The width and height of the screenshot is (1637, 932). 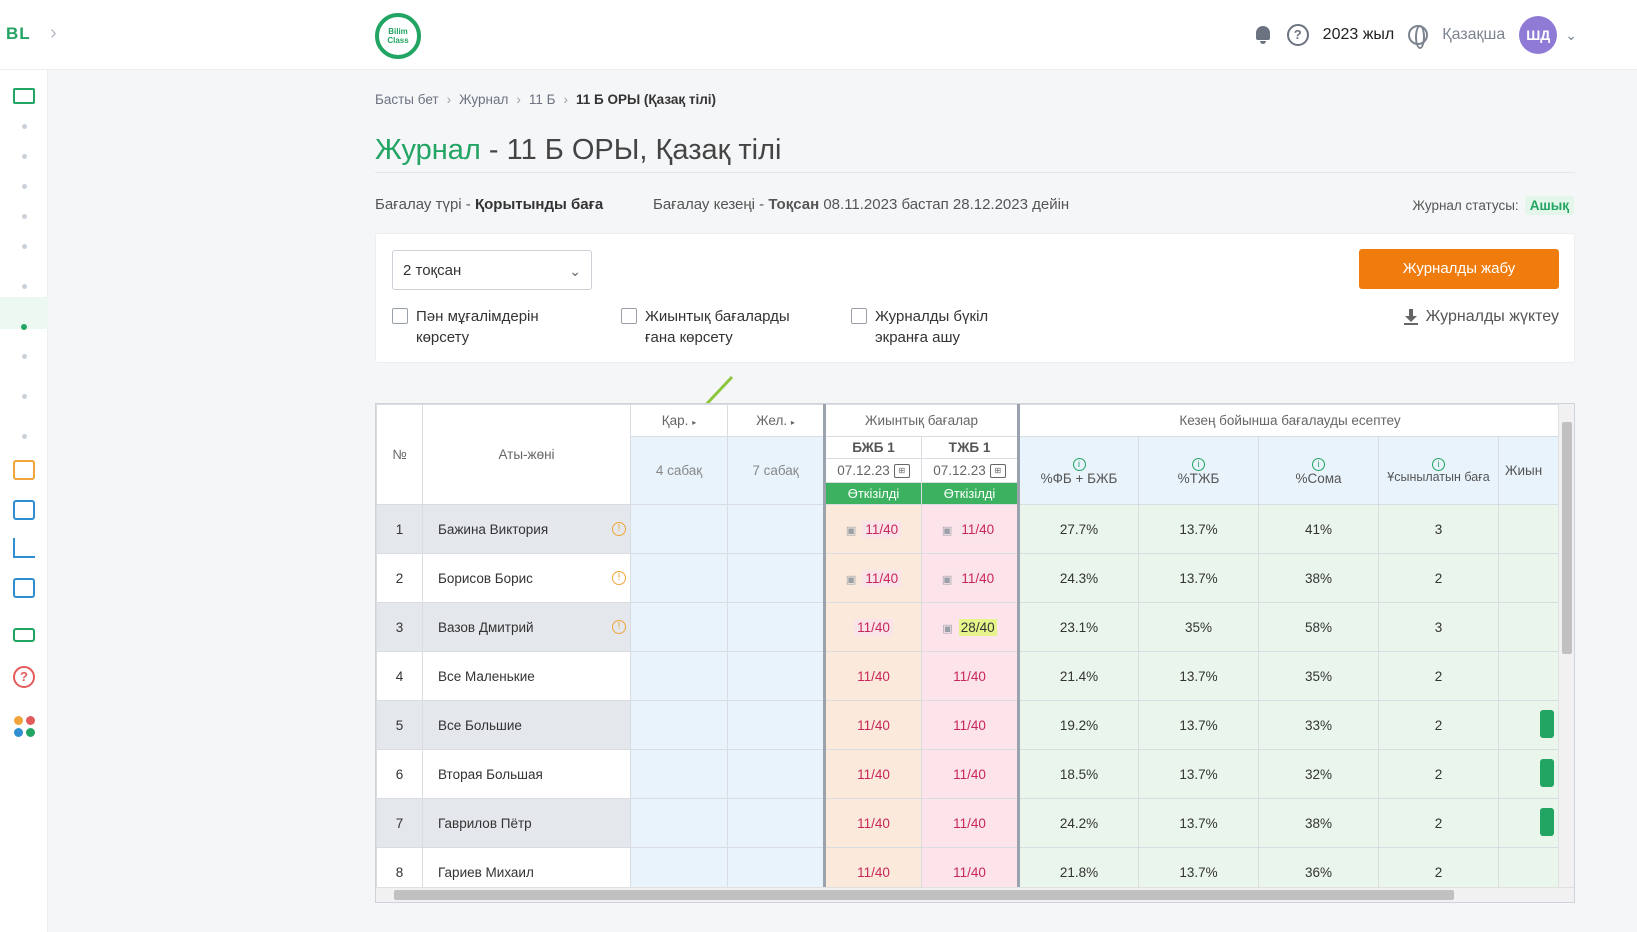 I want to click on student-name: Вазов Дмитрий!, so click(x=526, y=627).